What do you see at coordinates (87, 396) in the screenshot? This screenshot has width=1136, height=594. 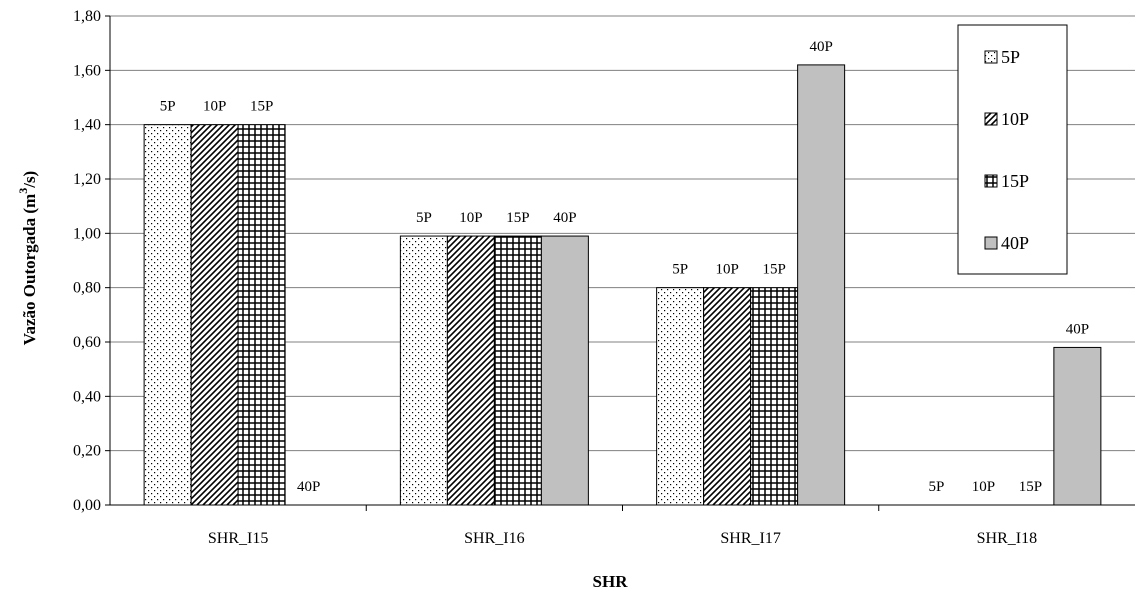 I see `y-tick-label: 0,40` at bounding box center [87, 396].